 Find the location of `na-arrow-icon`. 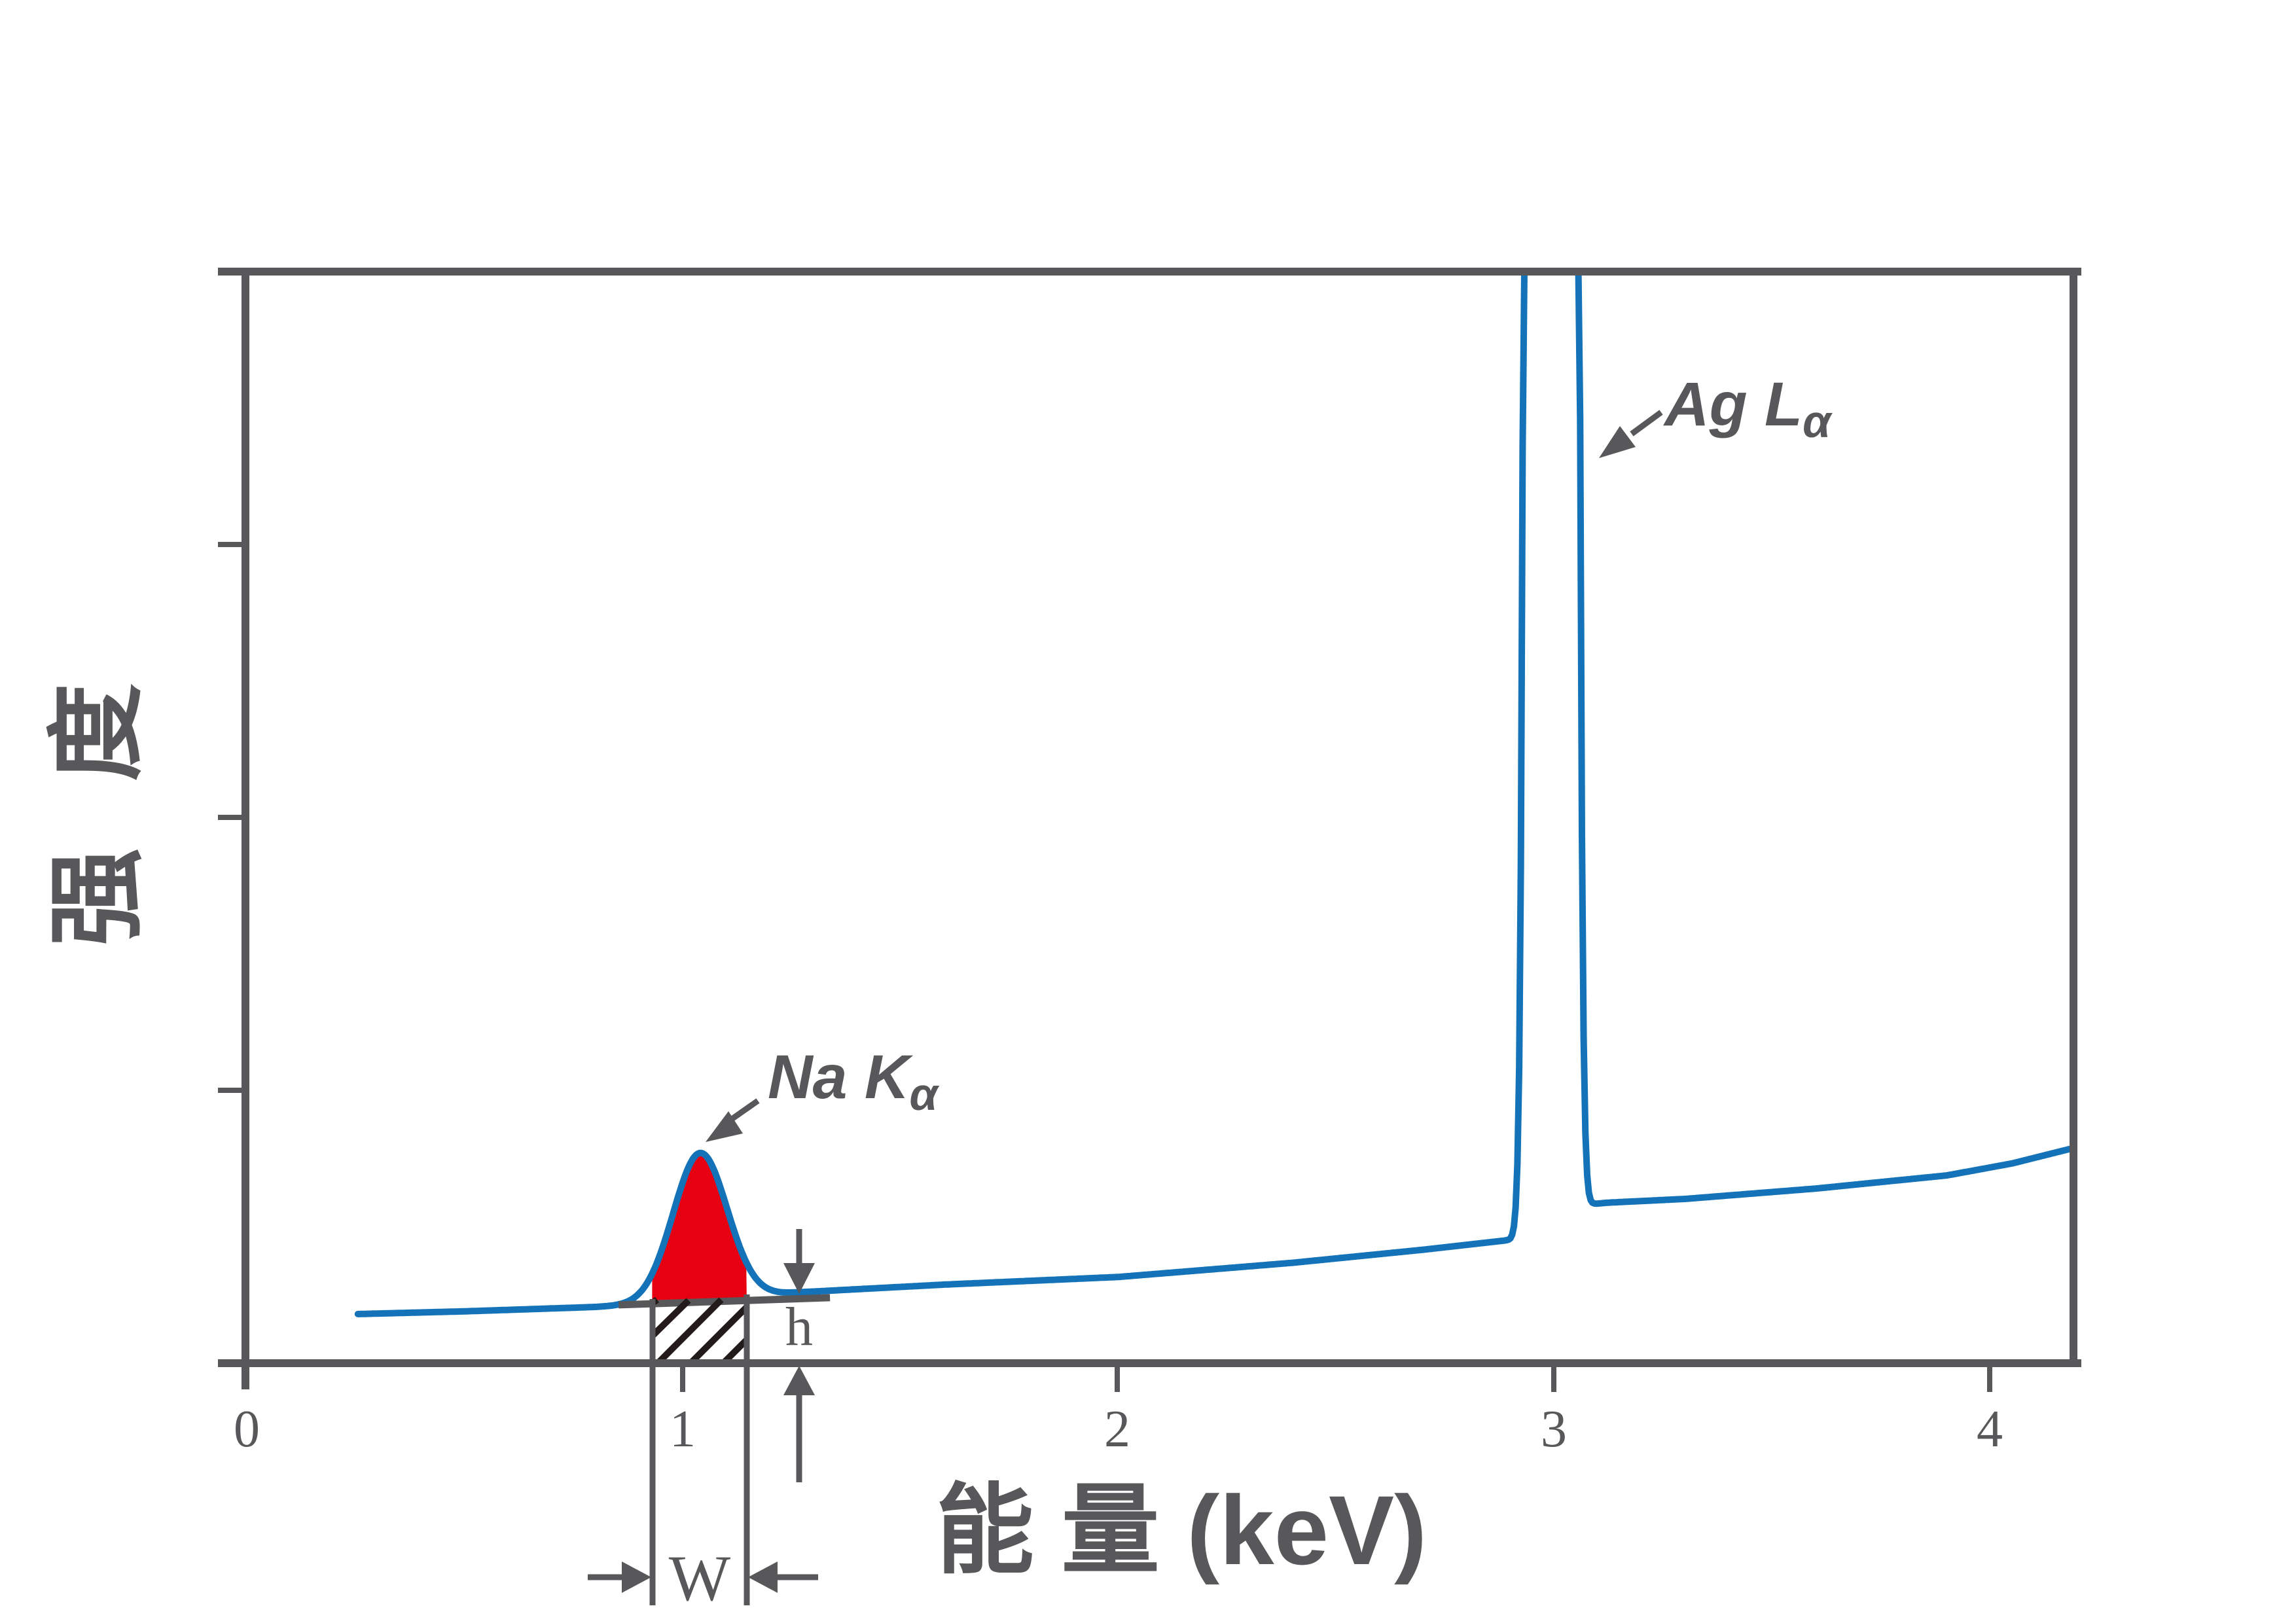

na-arrow-icon is located at coordinates (724, 1126).